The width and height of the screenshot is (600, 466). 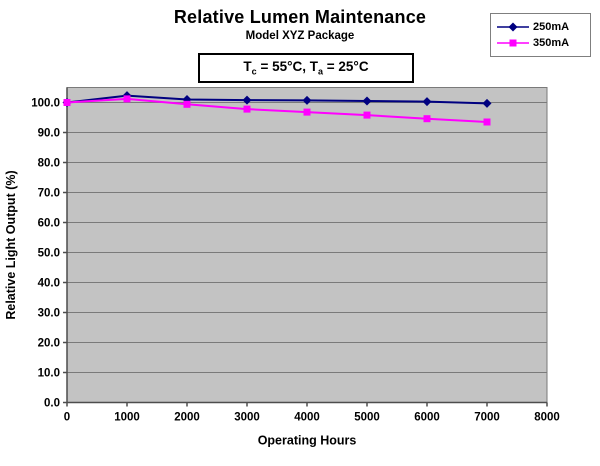 What do you see at coordinates (49, 254) in the screenshot?
I see `y-tick-label: 50.0` at bounding box center [49, 254].